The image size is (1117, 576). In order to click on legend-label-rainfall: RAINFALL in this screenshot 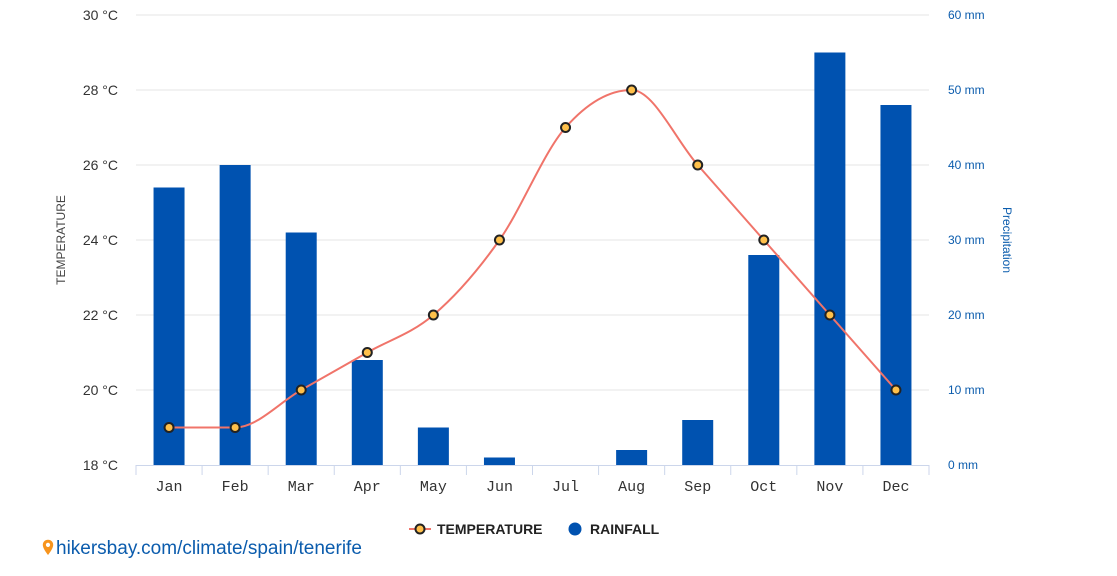, I will do `click(625, 529)`.